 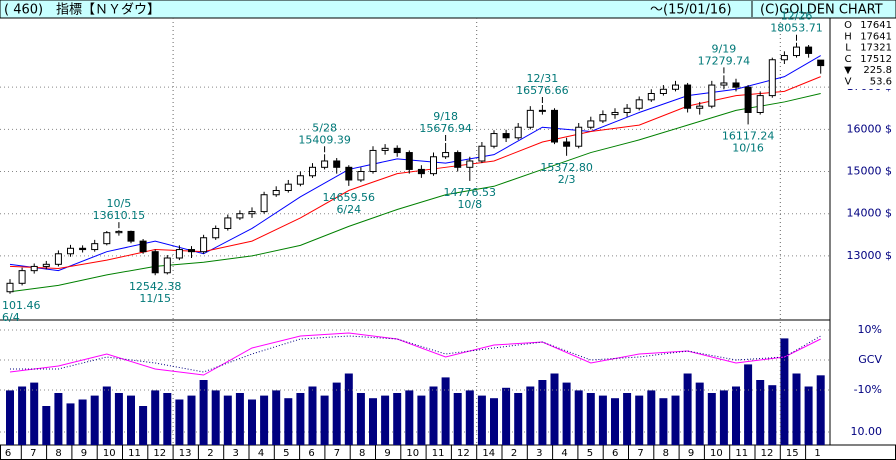 What do you see at coordinates (566, 167) in the screenshot?
I see `annotation-price: 15372.80` at bounding box center [566, 167].